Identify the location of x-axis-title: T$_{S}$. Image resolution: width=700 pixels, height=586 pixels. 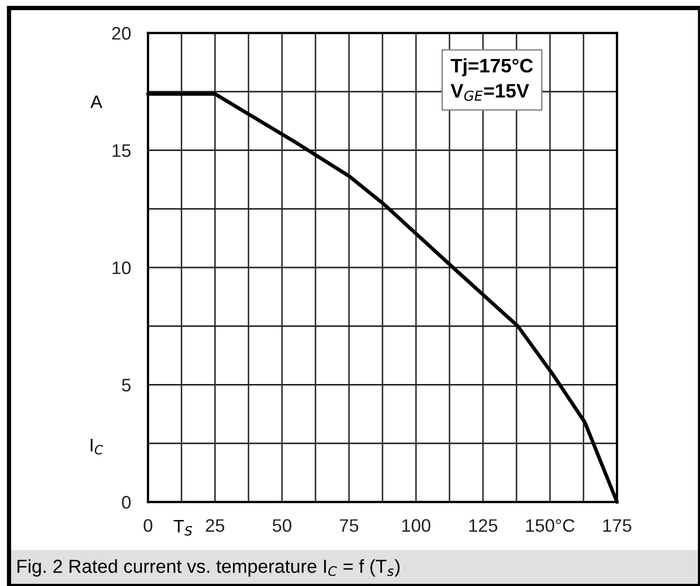
(183, 528).